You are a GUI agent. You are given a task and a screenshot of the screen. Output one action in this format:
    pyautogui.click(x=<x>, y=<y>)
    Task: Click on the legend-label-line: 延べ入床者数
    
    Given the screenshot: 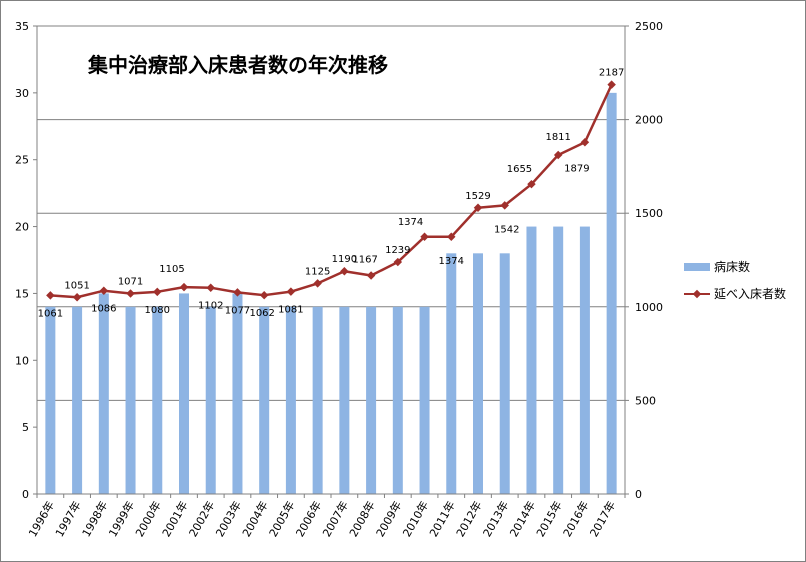 What is the action you would take?
    pyautogui.click(x=750, y=293)
    